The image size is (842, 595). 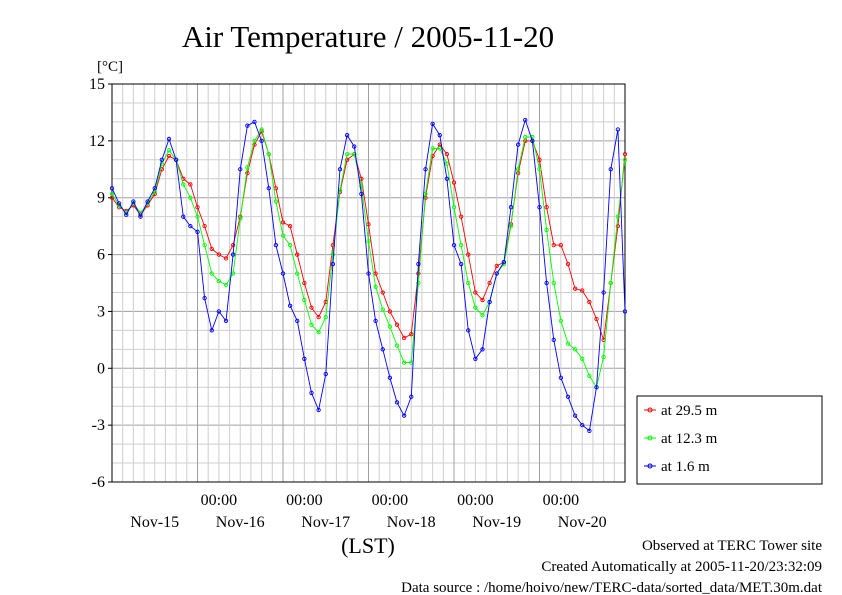 I want to click on footer-site: Observed at TERC Tower site, so click(x=732, y=546).